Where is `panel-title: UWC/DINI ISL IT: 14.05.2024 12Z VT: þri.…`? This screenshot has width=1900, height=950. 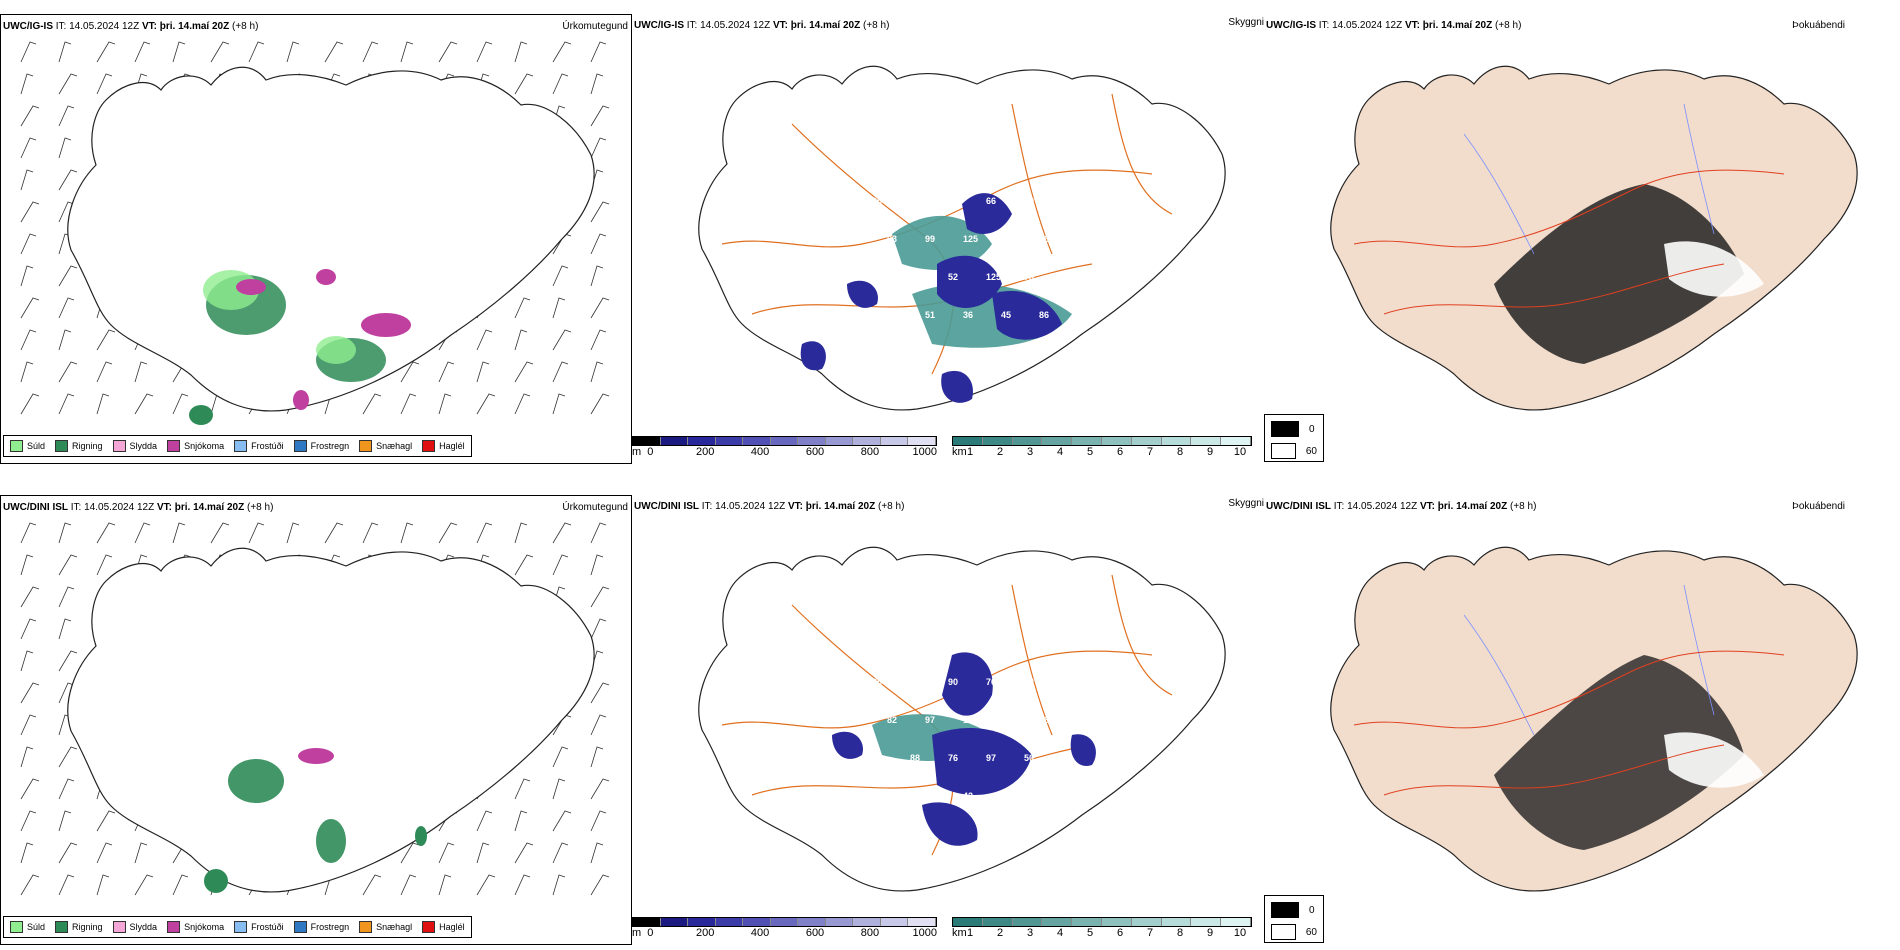 panel-title: UWC/DINI ISL IT: 14.05.2024 12Z VT: þri.… is located at coordinates (769, 506).